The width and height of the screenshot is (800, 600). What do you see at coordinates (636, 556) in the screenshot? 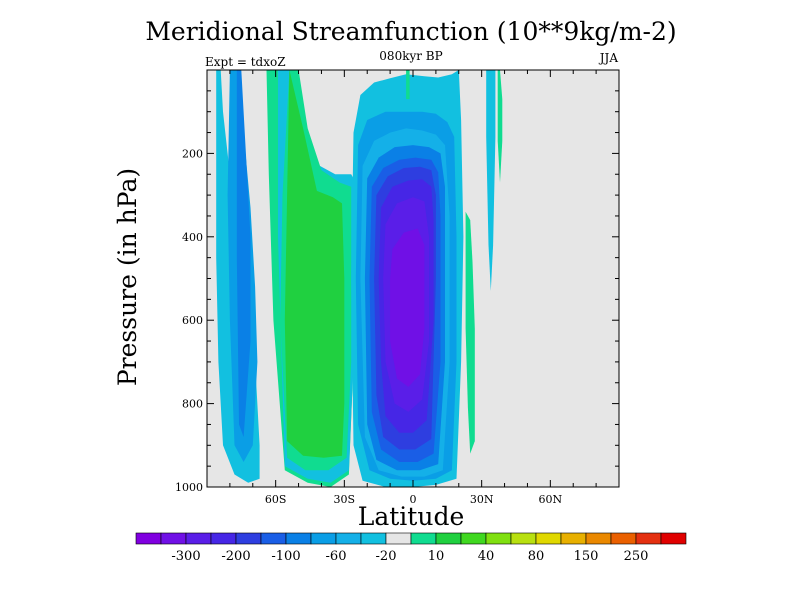
I see `colorbar-label: 250` at bounding box center [636, 556].